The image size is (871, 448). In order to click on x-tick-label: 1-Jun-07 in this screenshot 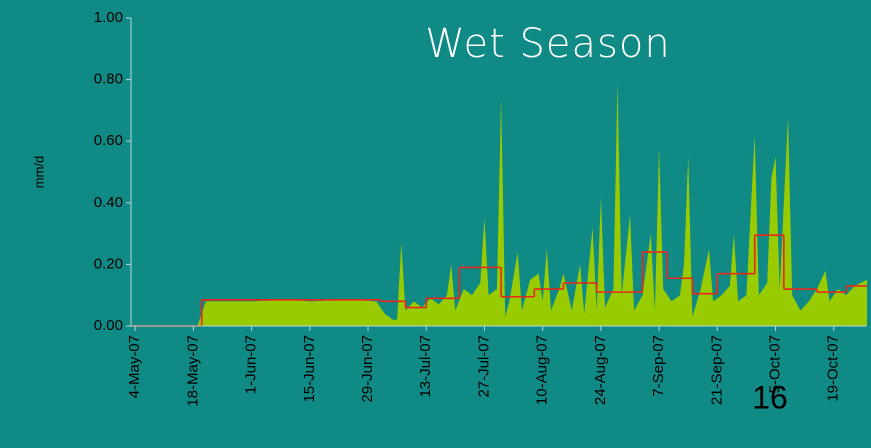, I will do `click(251, 364)`.